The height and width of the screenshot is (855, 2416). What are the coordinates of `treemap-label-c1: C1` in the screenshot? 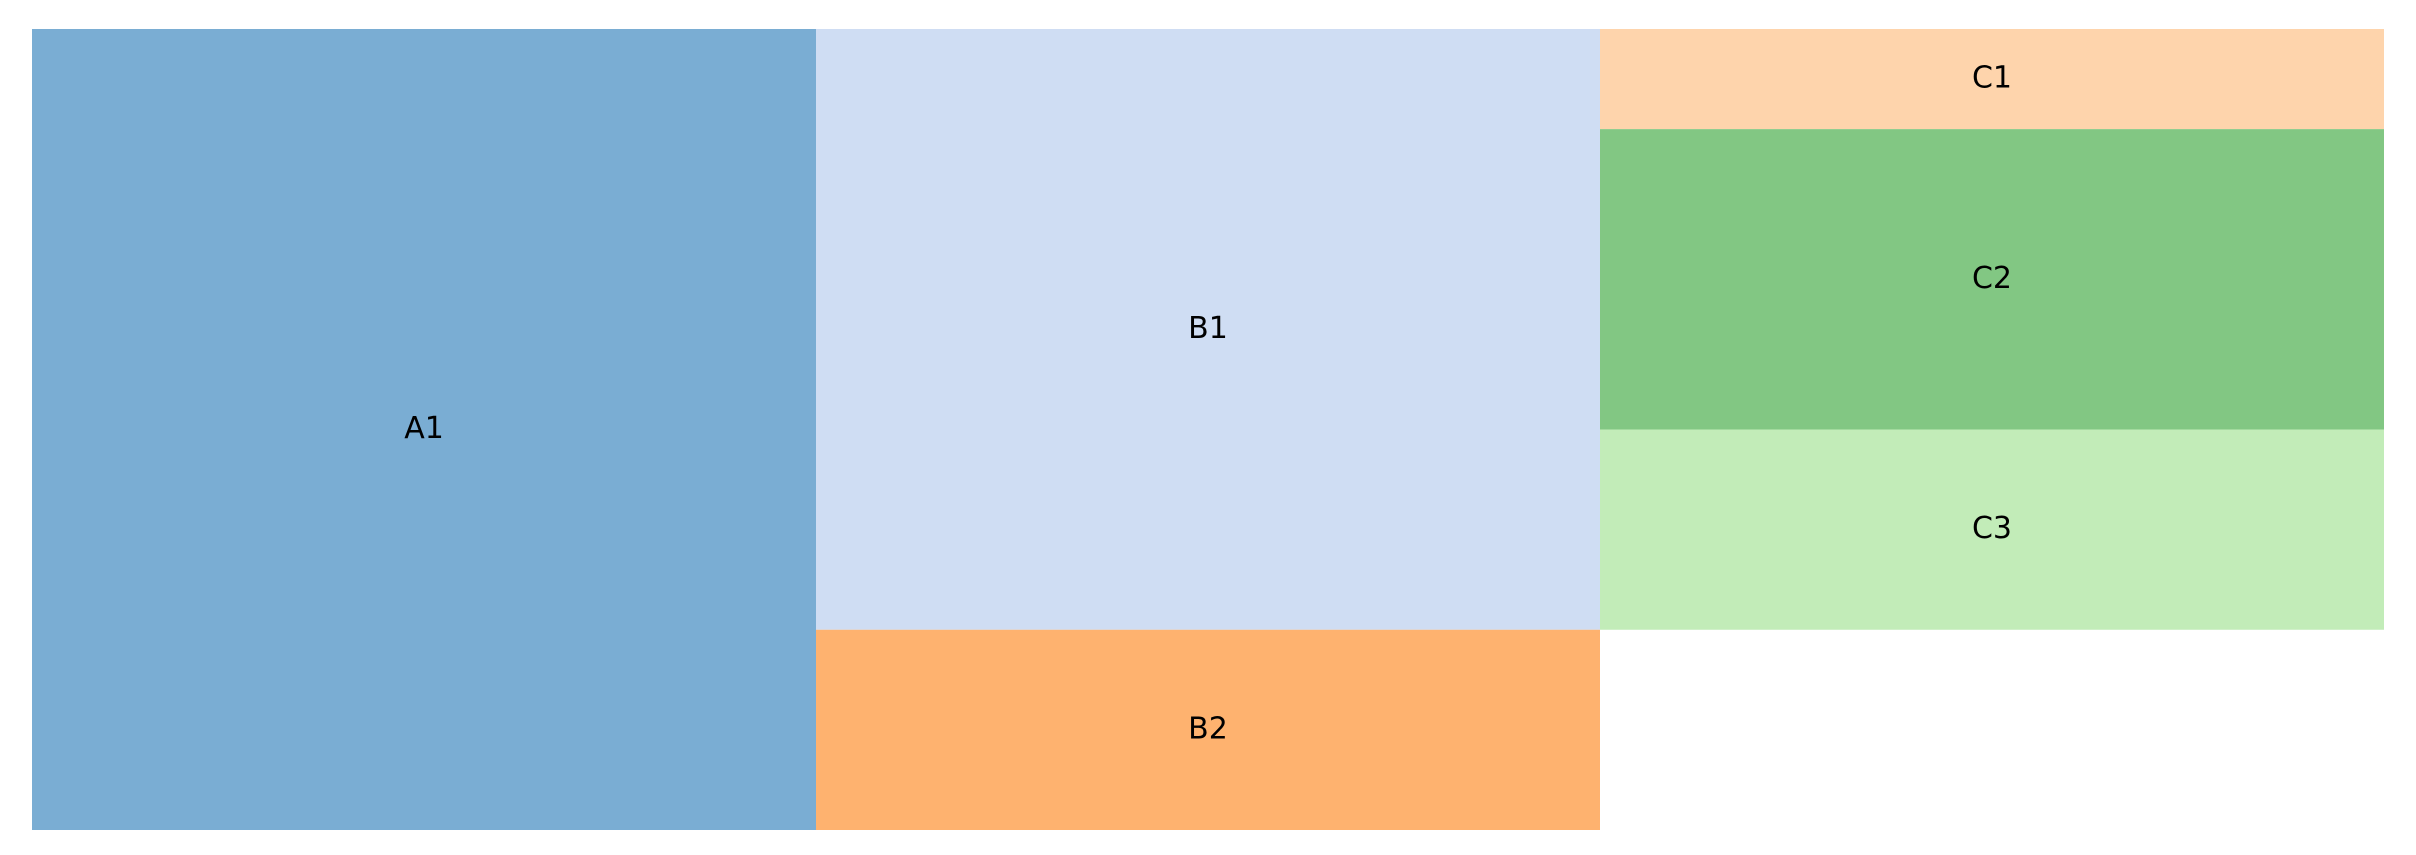 It's located at (1992, 78).